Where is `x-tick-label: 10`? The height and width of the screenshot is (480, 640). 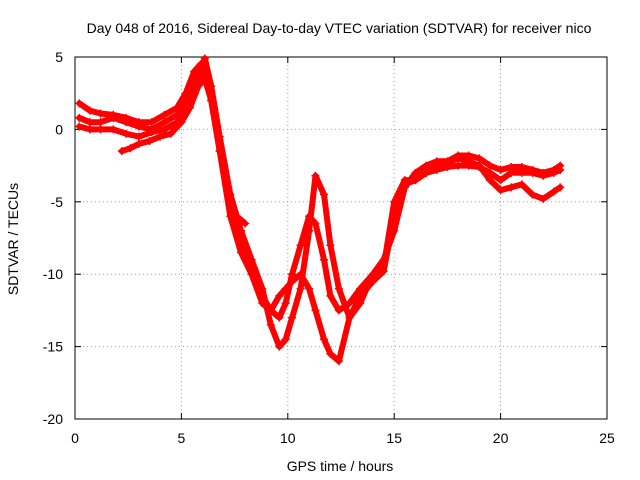
x-tick-label: 10 is located at coordinates (288, 438).